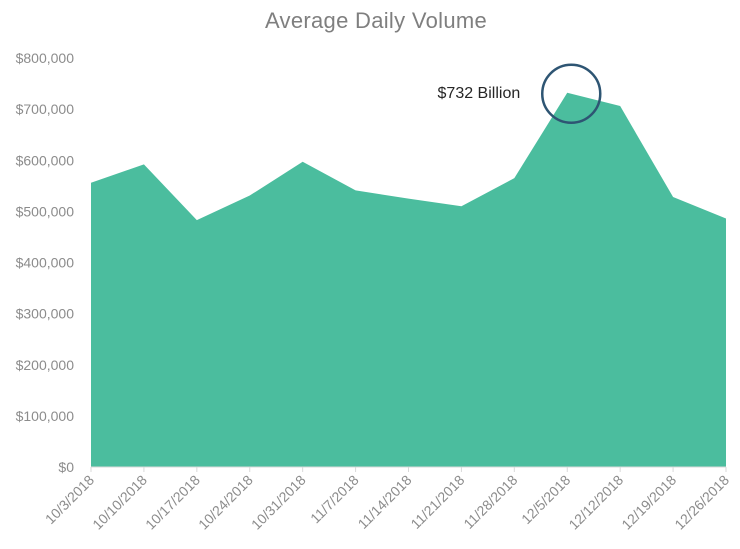 The image size is (740, 549). I want to click on x-tick-label: 10/3/2018, so click(70, 500).